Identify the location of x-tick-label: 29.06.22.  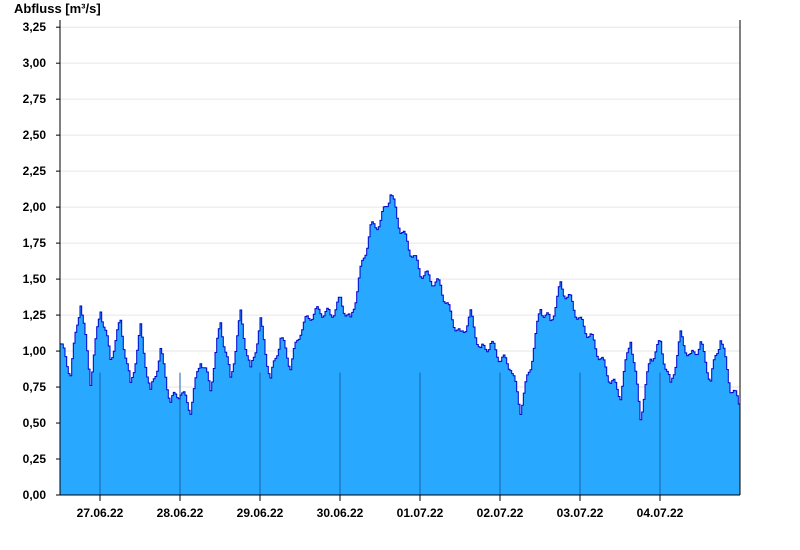
(260, 513).